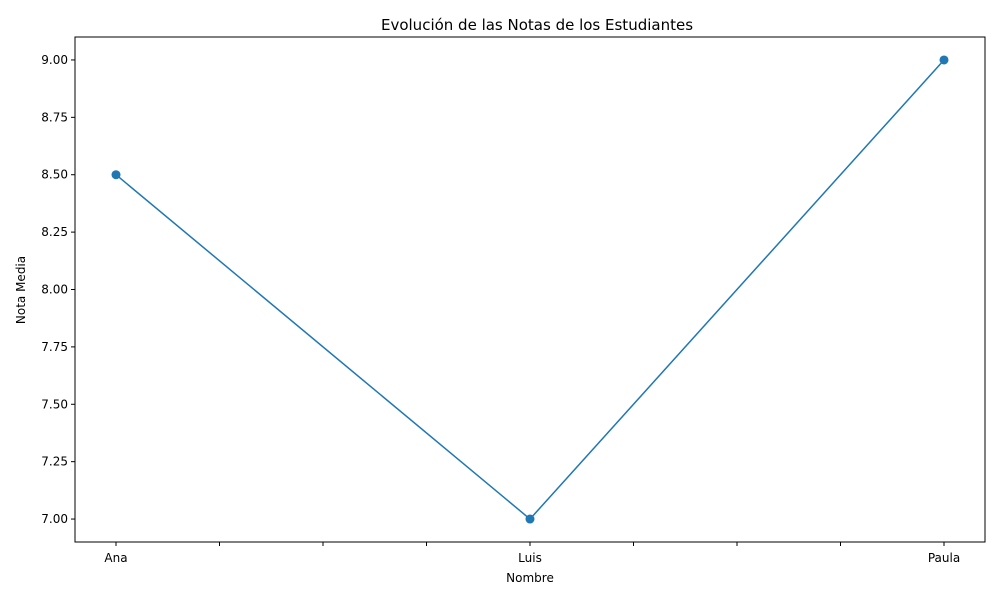 The height and width of the screenshot is (600, 1000). What do you see at coordinates (54, 404) in the screenshot?
I see `y-tick-label: 7.50` at bounding box center [54, 404].